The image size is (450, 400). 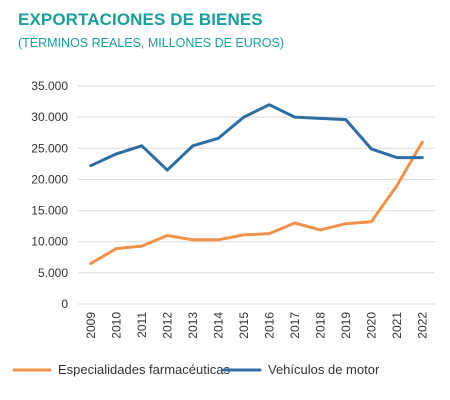 What do you see at coordinates (91, 325) in the screenshot?
I see `x-tick-label: 2009` at bounding box center [91, 325].